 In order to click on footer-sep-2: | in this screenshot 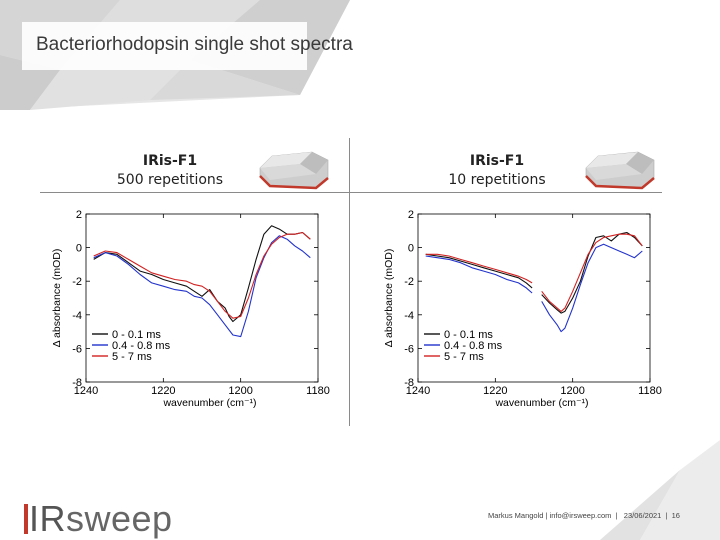, I will do `click(616, 515)`.